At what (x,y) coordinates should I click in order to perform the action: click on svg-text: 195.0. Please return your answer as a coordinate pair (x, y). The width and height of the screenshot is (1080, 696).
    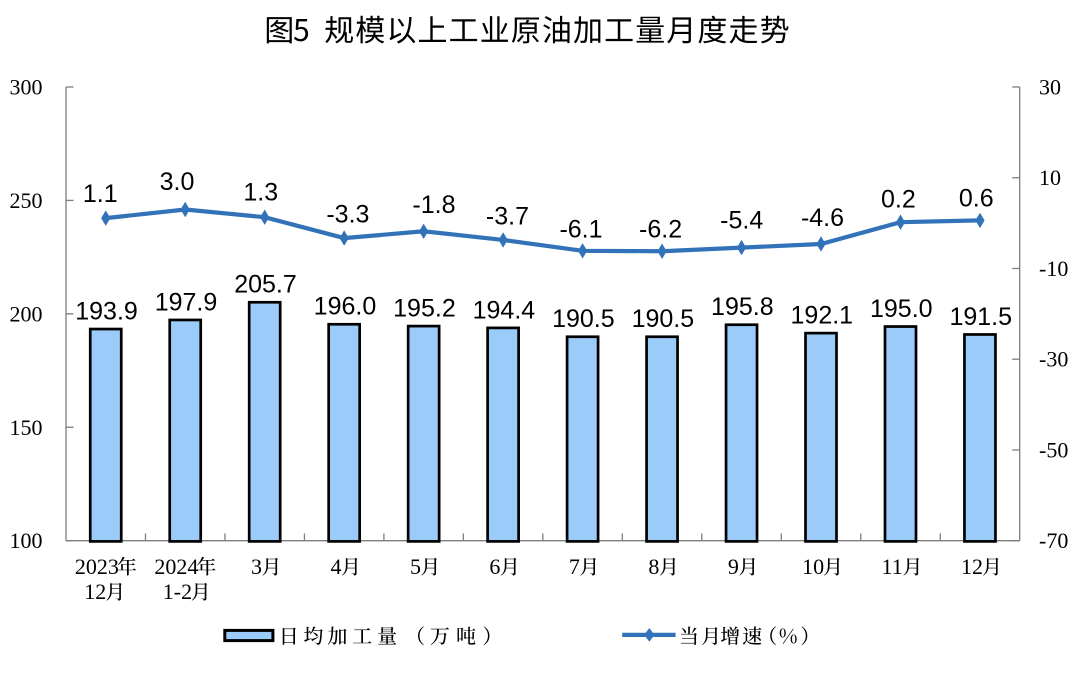
    Looking at the image, I should click on (901, 309).